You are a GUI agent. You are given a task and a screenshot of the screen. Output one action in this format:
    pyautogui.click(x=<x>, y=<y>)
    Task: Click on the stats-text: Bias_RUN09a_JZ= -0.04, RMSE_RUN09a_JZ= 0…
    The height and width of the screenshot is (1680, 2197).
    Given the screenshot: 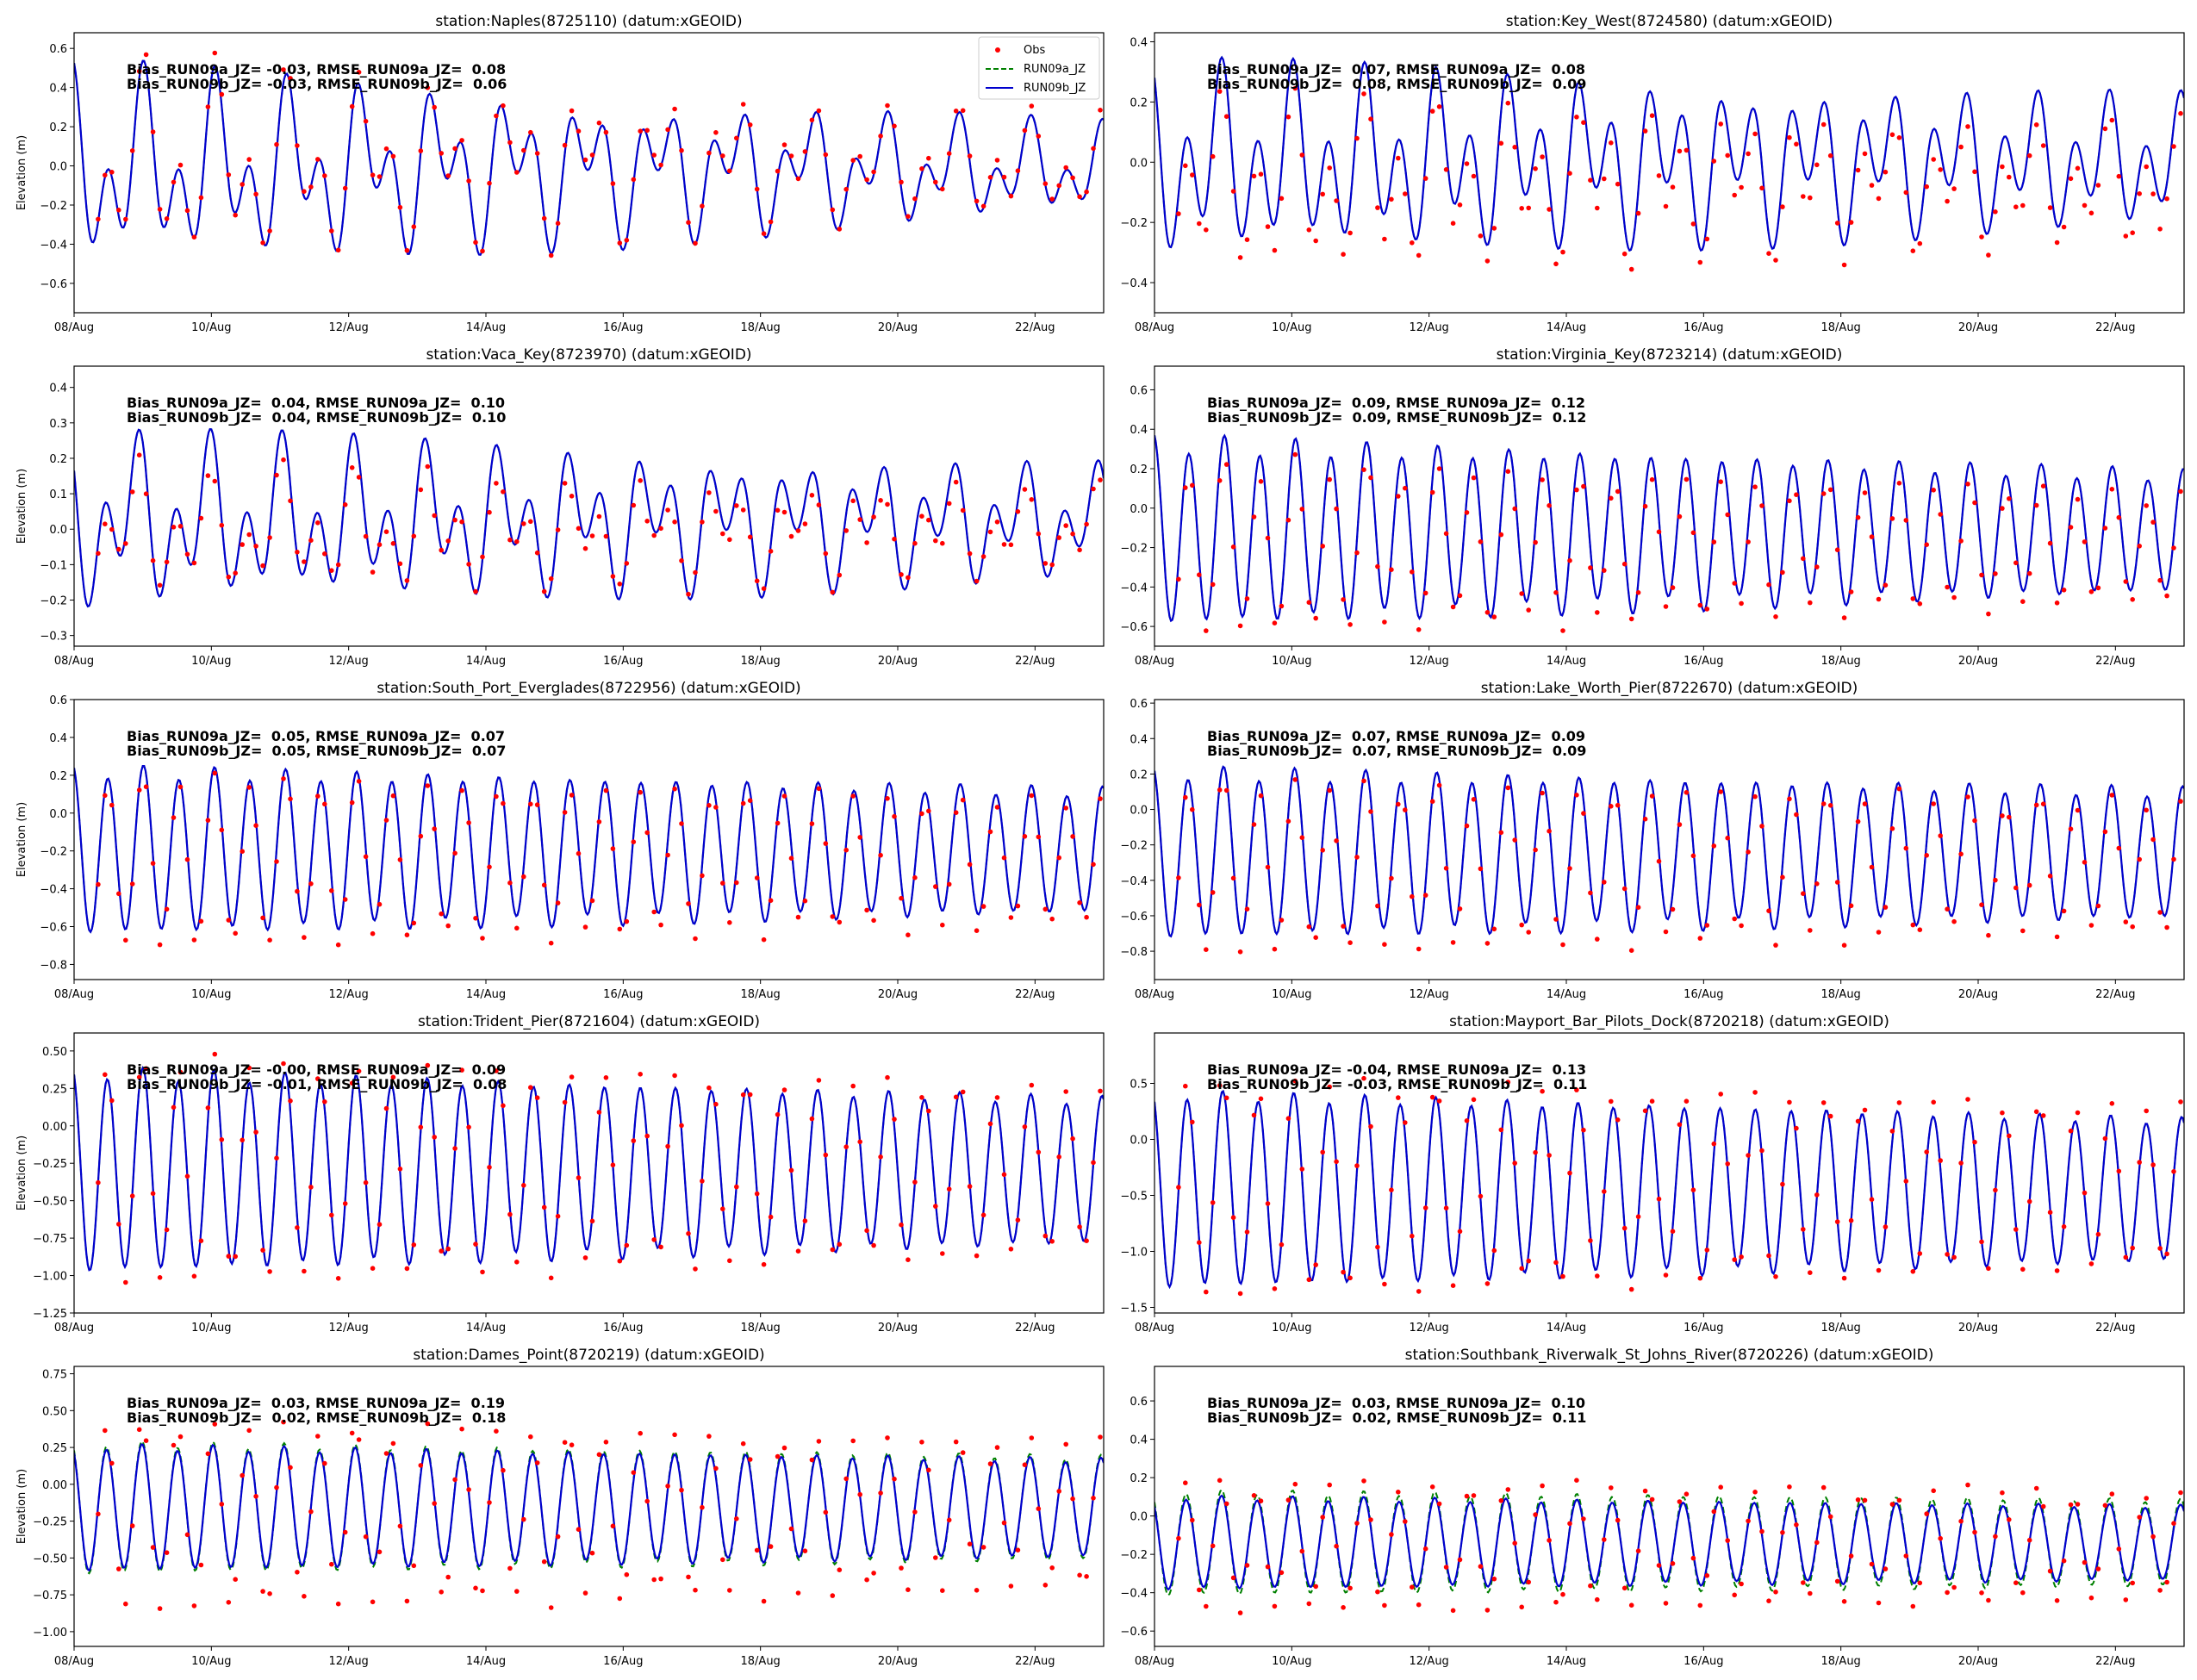 What is the action you would take?
    pyautogui.click(x=1396, y=1070)
    